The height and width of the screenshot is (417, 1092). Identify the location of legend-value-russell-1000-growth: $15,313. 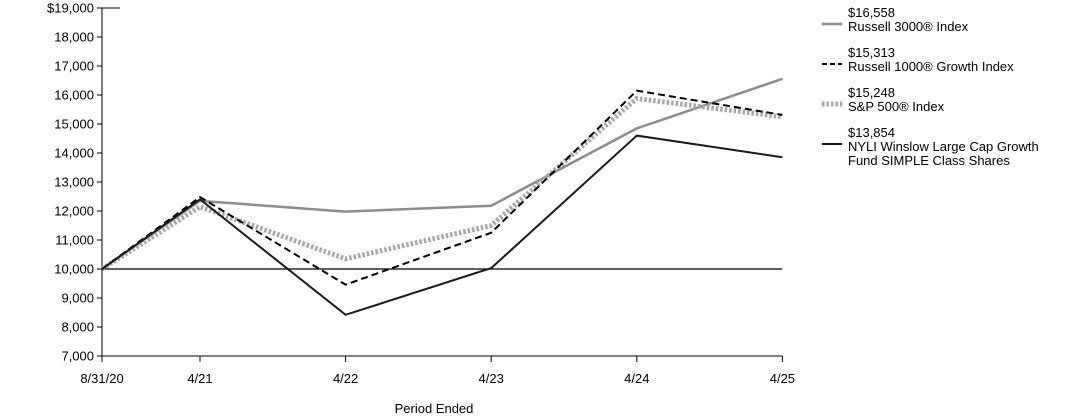
(871, 52).